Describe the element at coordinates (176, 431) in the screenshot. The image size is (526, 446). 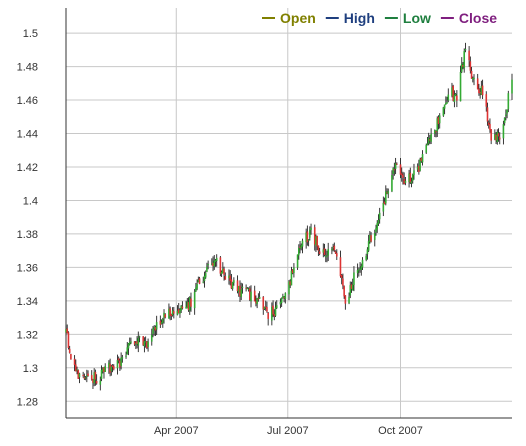
I see `x-tick-label: Apr 2007` at that location.